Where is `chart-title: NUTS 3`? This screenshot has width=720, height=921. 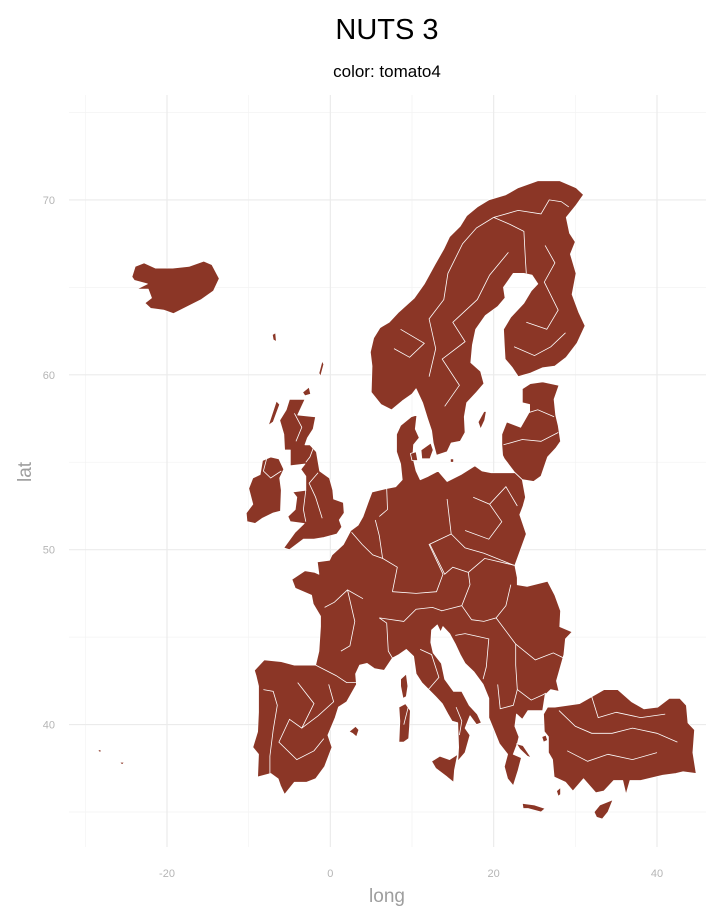
chart-title: NUTS 3 is located at coordinates (386, 30).